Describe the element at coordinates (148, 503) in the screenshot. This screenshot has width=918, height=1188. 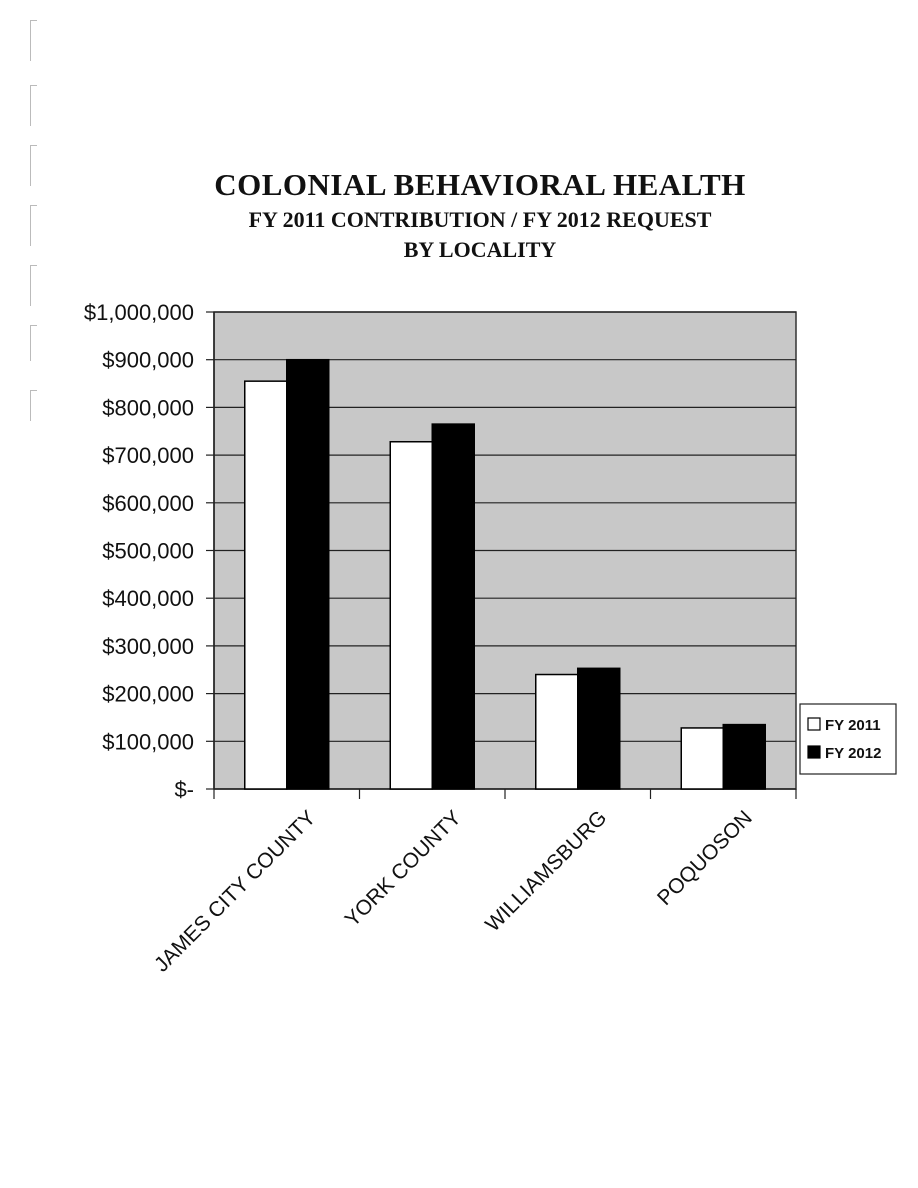
I see `y-tick-label: $600,000` at that location.